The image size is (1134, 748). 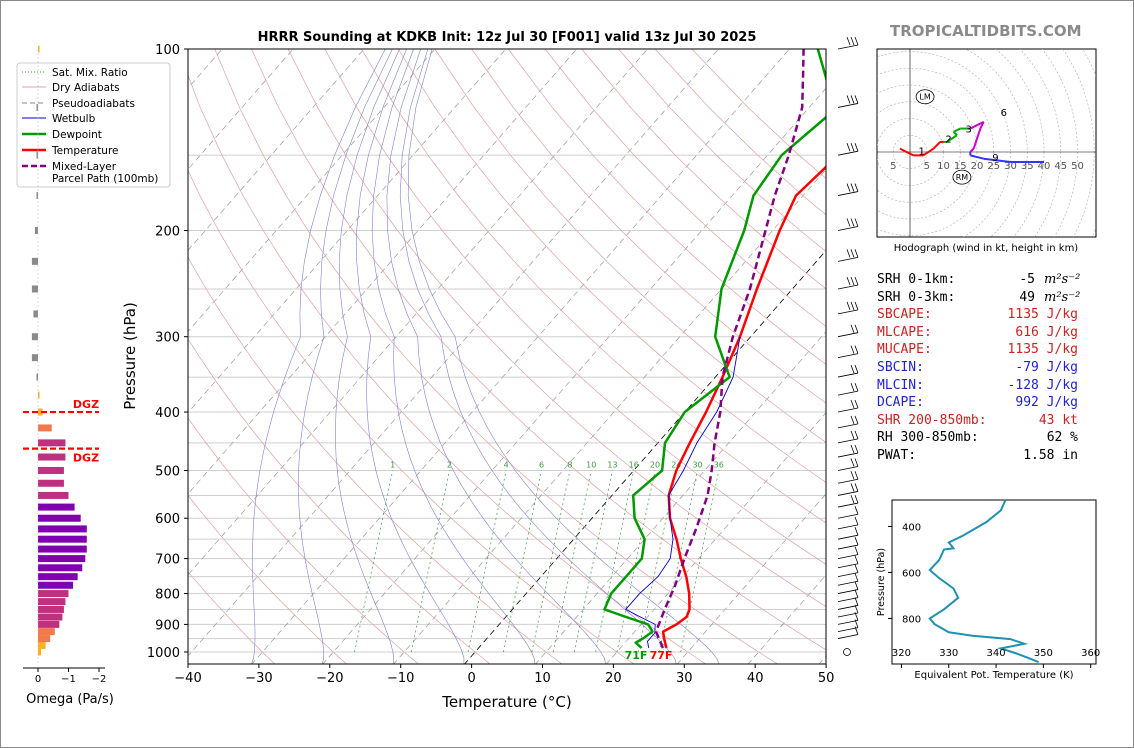 I want to click on hodograph-height-label: 1, so click(x=922, y=151).